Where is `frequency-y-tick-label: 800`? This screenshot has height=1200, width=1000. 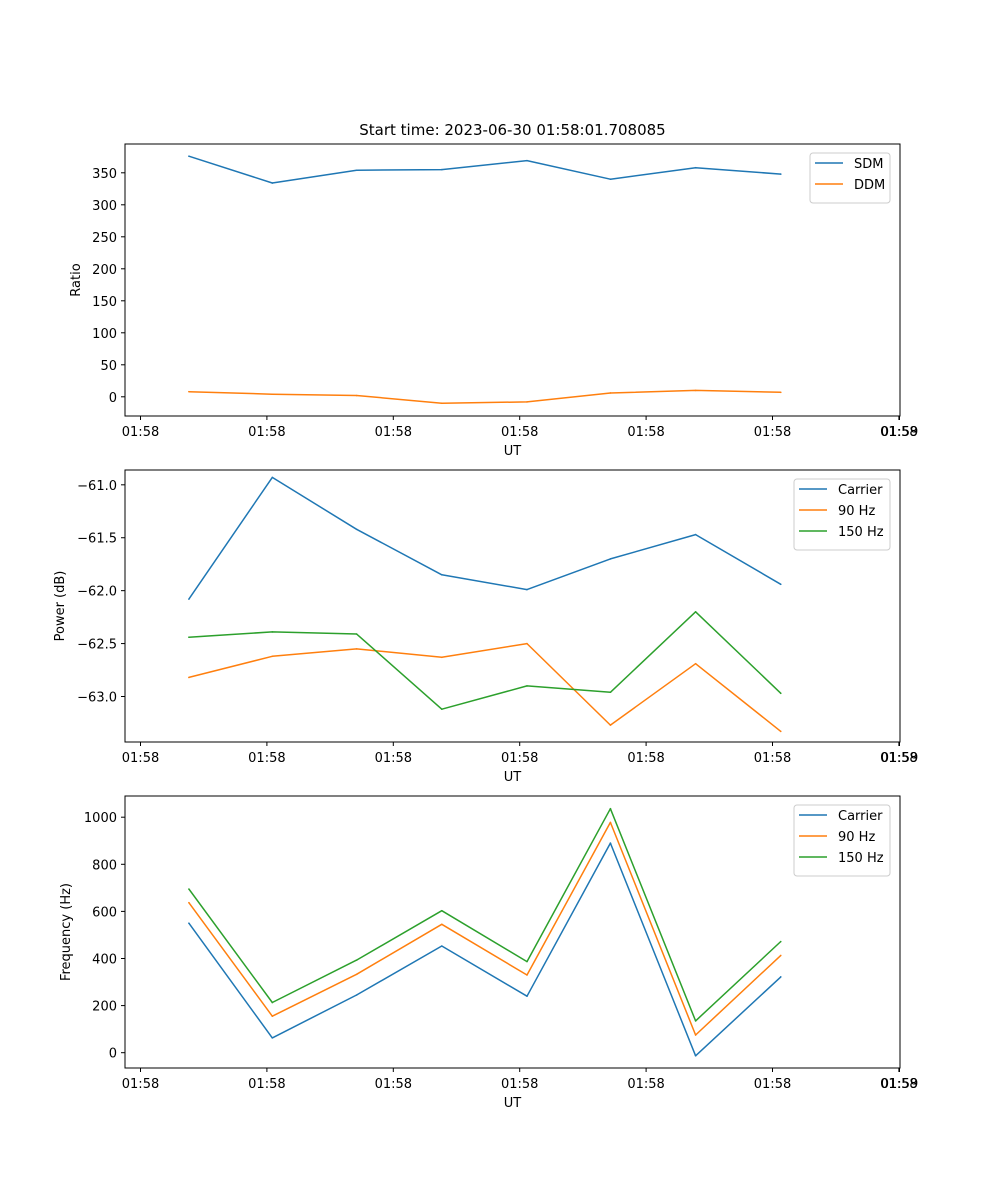 frequency-y-tick-label: 800 is located at coordinates (104, 865).